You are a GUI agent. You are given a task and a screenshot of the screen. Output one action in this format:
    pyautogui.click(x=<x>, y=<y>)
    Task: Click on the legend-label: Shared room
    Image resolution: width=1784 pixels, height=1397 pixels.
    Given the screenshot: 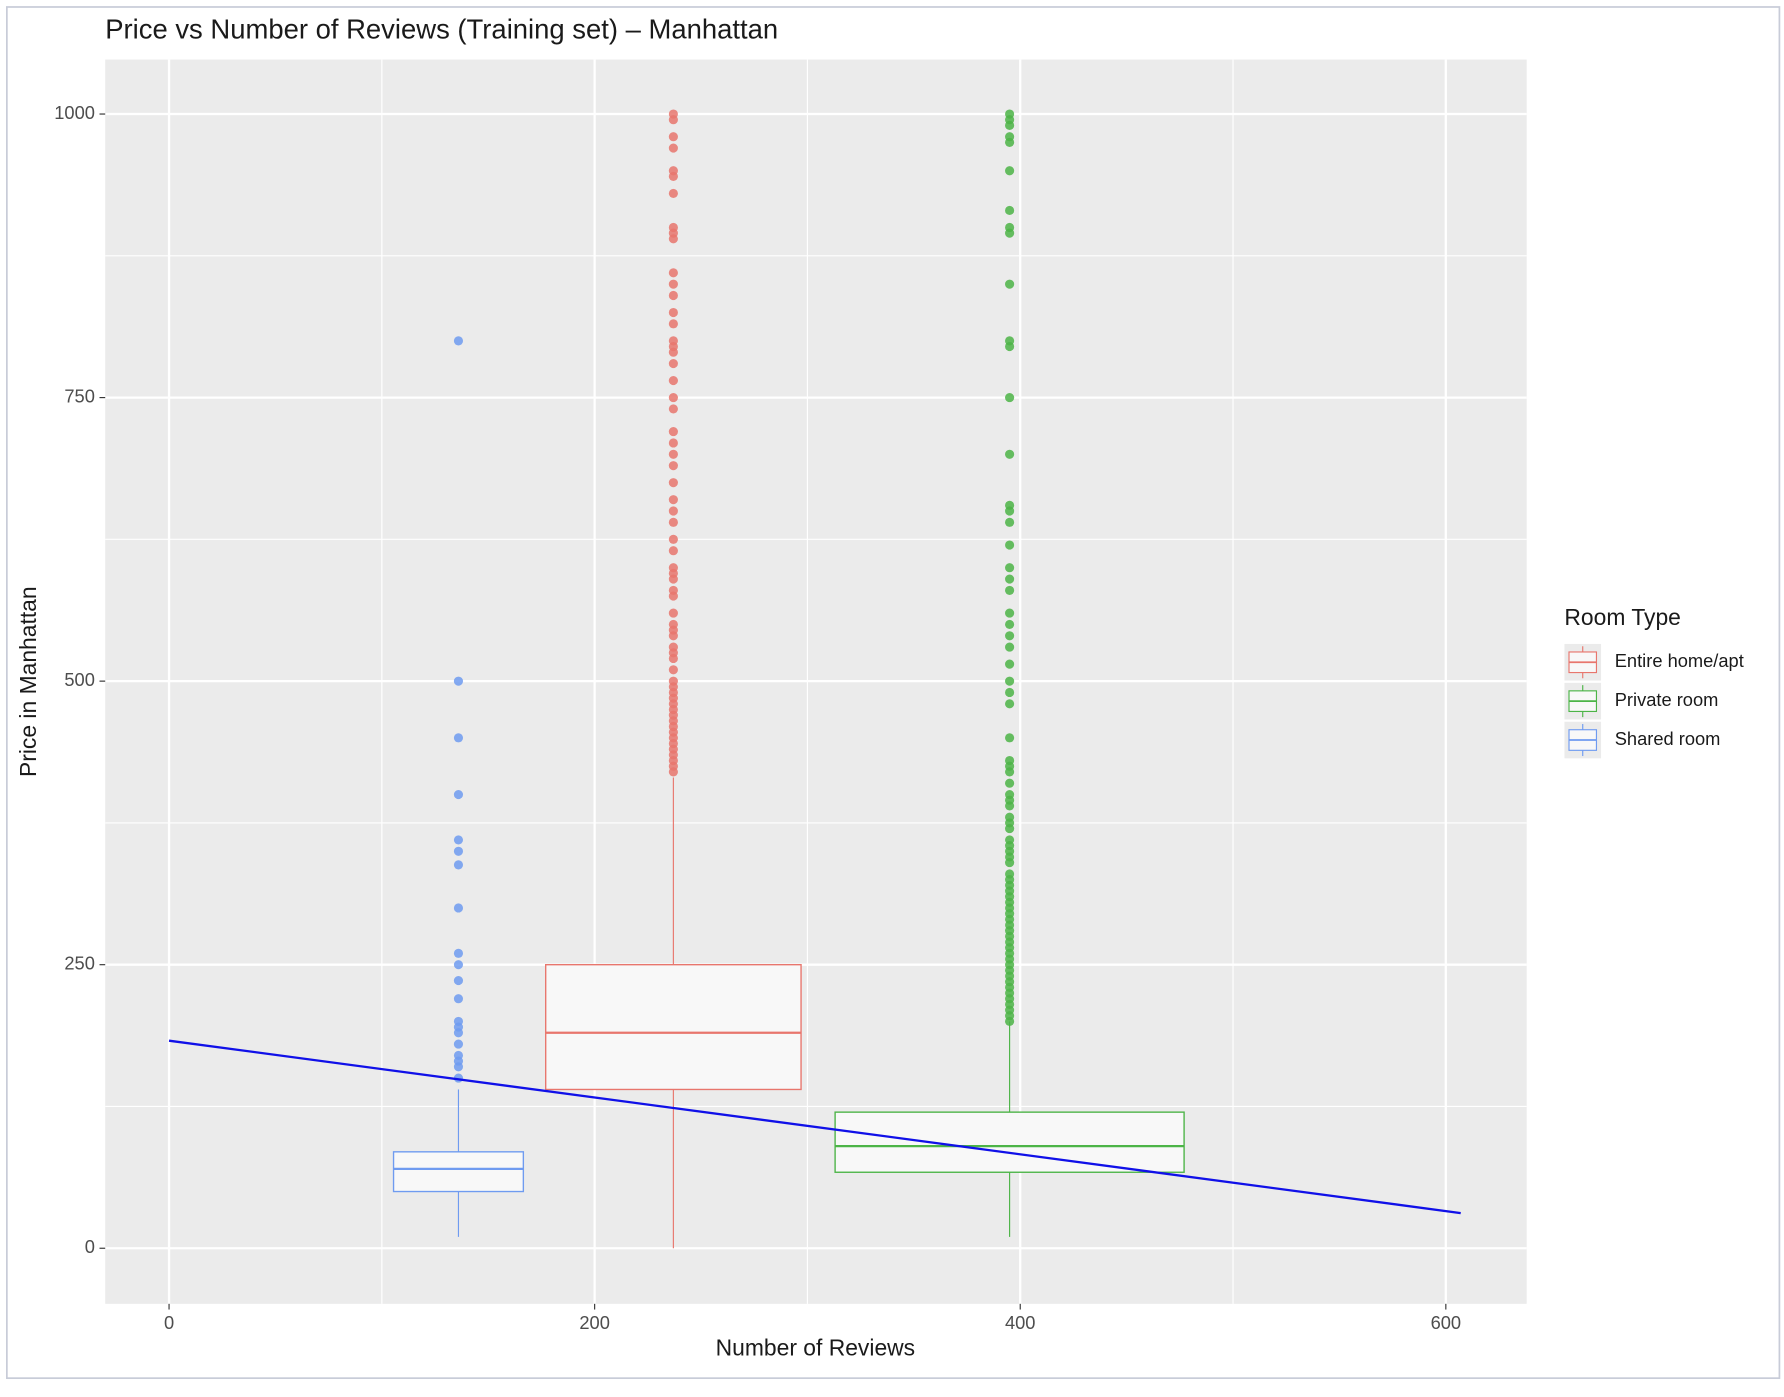 What is the action you would take?
    pyautogui.click(x=1668, y=738)
    